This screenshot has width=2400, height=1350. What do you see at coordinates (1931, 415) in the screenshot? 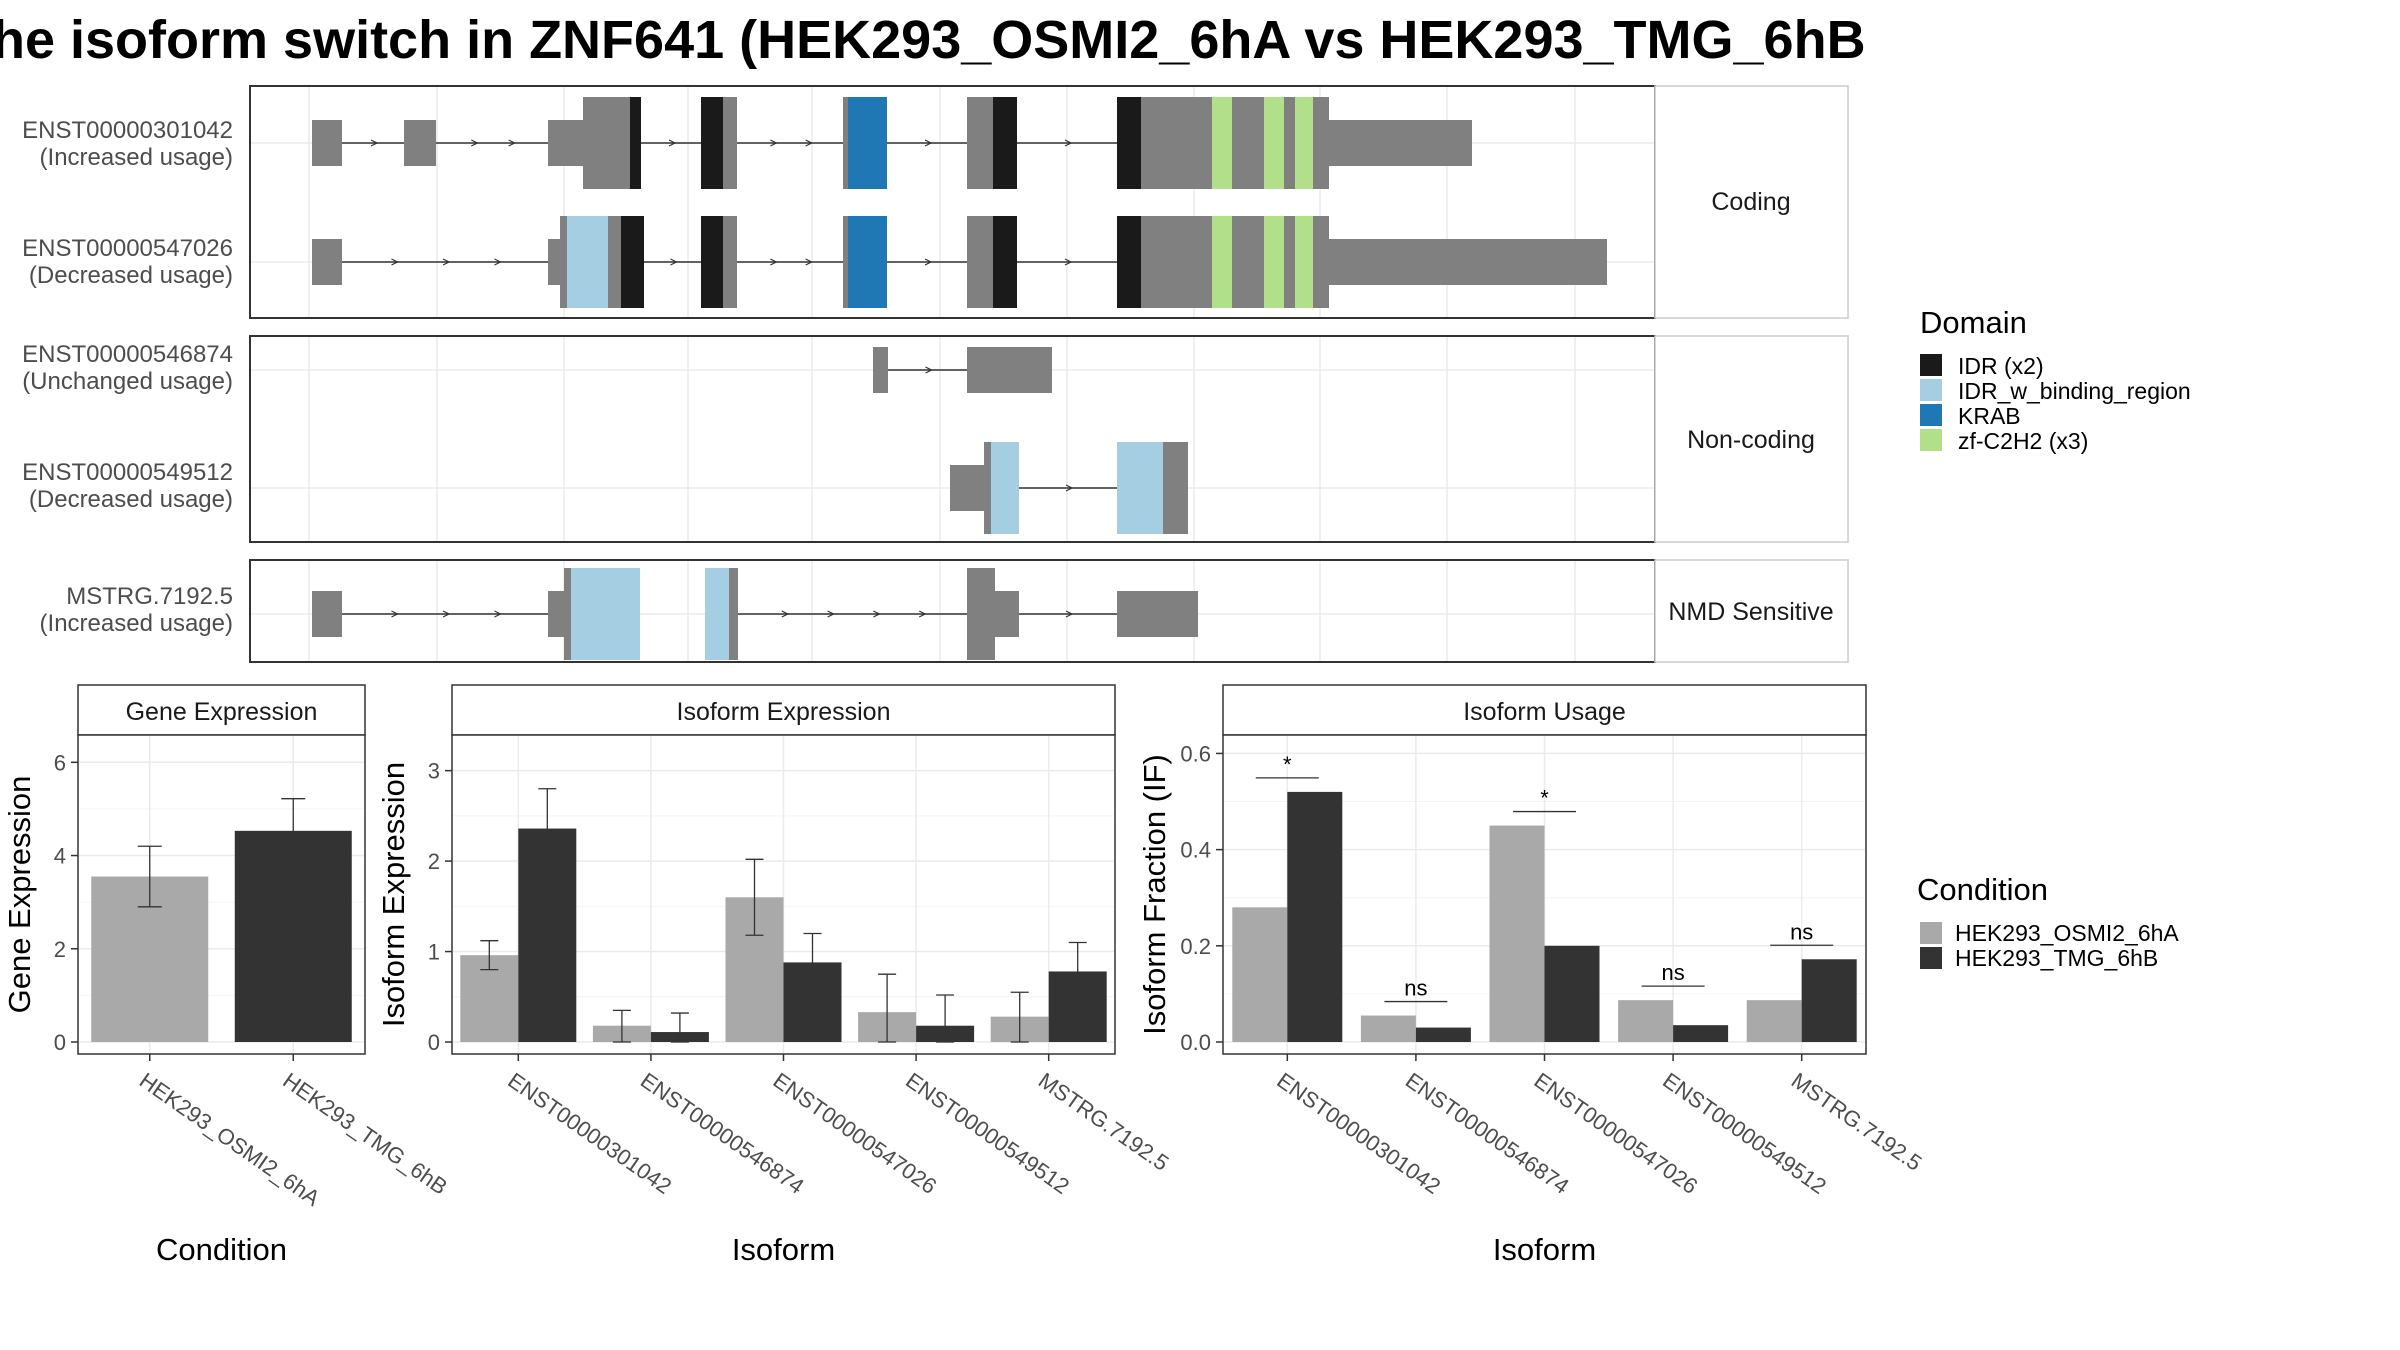
I see `legend-swatch-krab` at bounding box center [1931, 415].